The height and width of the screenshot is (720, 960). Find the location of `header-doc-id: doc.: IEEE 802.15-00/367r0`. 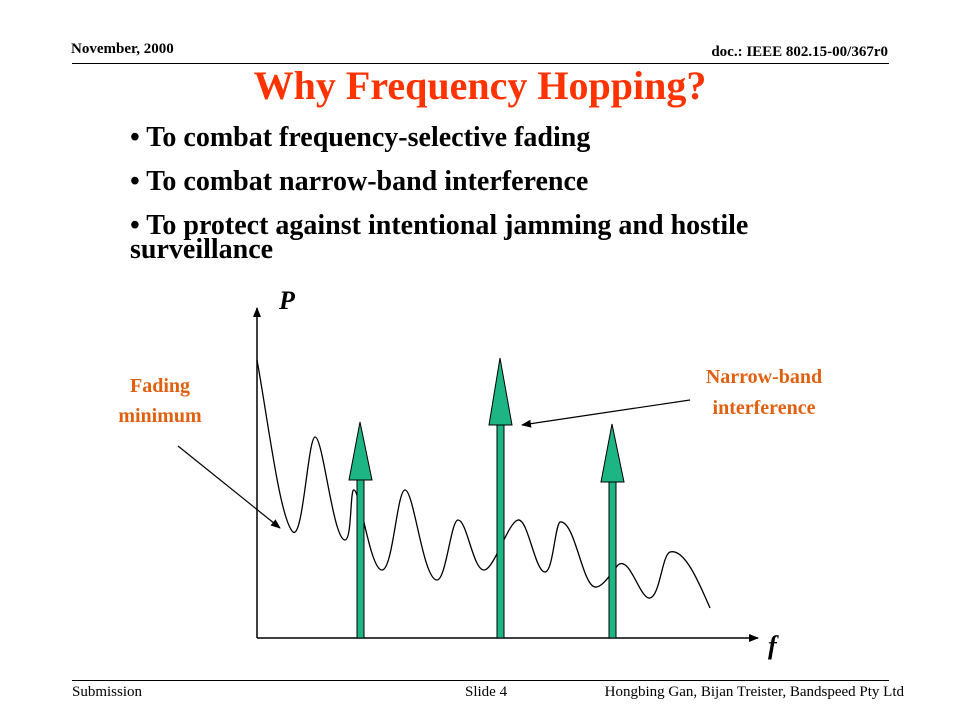

header-doc-id: doc.: IEEE 802.15-00/367r0 is located at coordinates (799, 52).